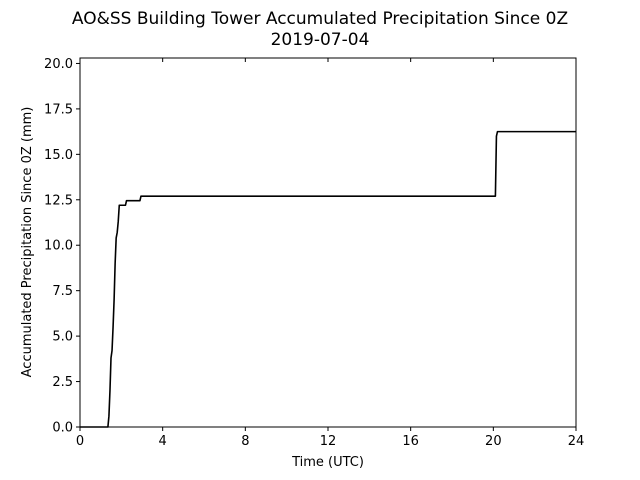 This screenshot has width=640, height=480. What do you see at coordinates (163, 441) in the screenshot?
I see `x-tick-label-1: 4` at bounding box center [163, 441].